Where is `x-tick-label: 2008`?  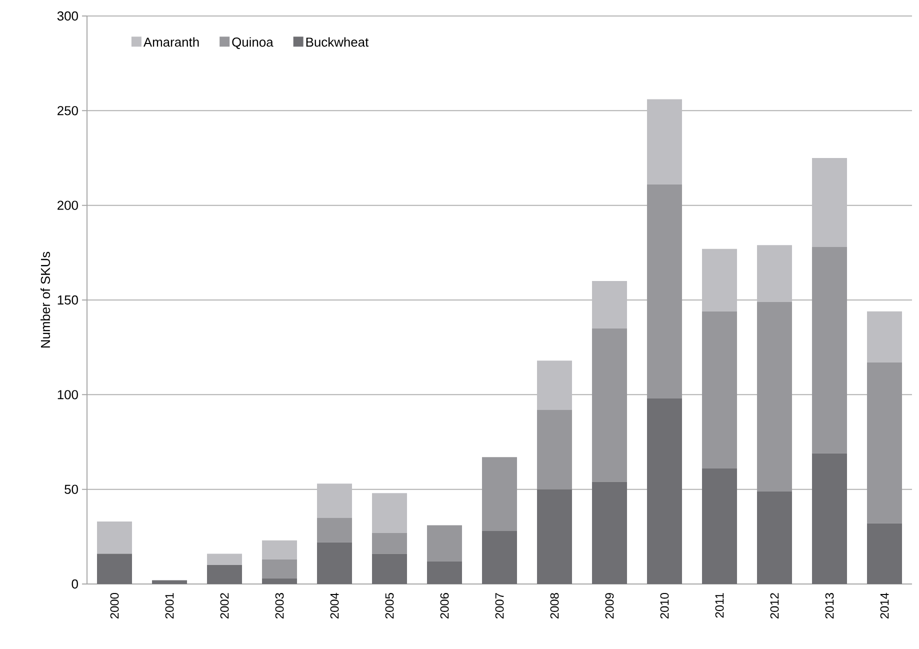 x-tick-label: 2008 is located at coordinates (554, 606).